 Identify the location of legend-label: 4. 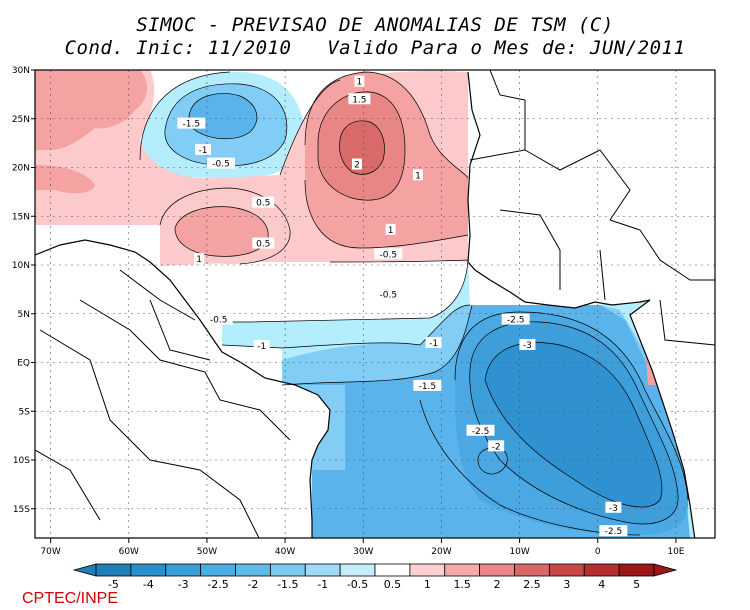
(601, 584).